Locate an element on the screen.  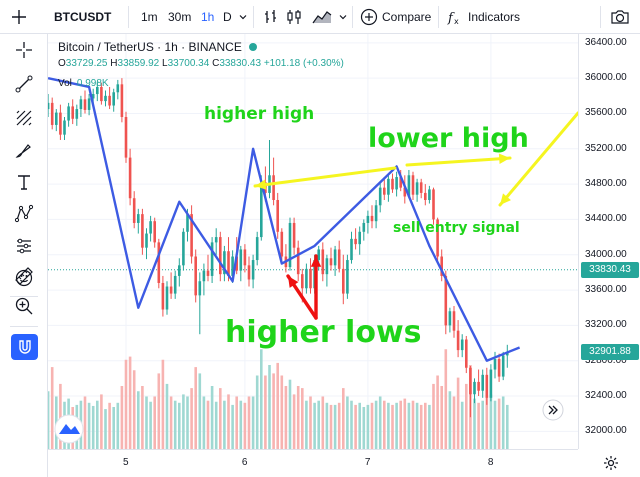
interval-30m: 30m is located at coordinates (180, 17).